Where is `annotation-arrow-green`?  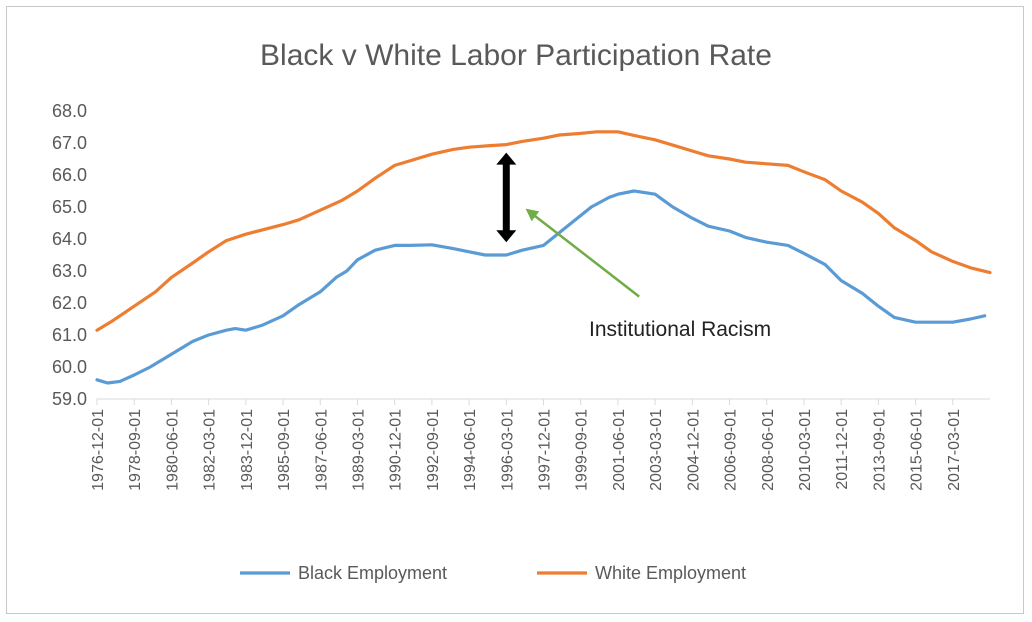 annotation-arrow-green is located at coordinates (582, 253).